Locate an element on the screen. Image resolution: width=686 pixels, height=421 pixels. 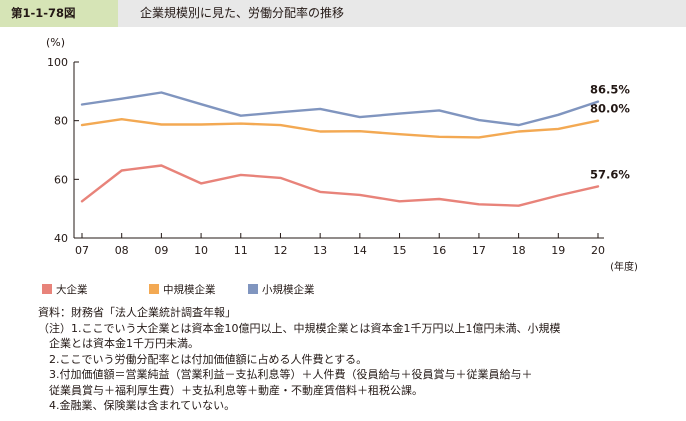
legend-item: 小規模企業 is located at coordinates (281, 289).